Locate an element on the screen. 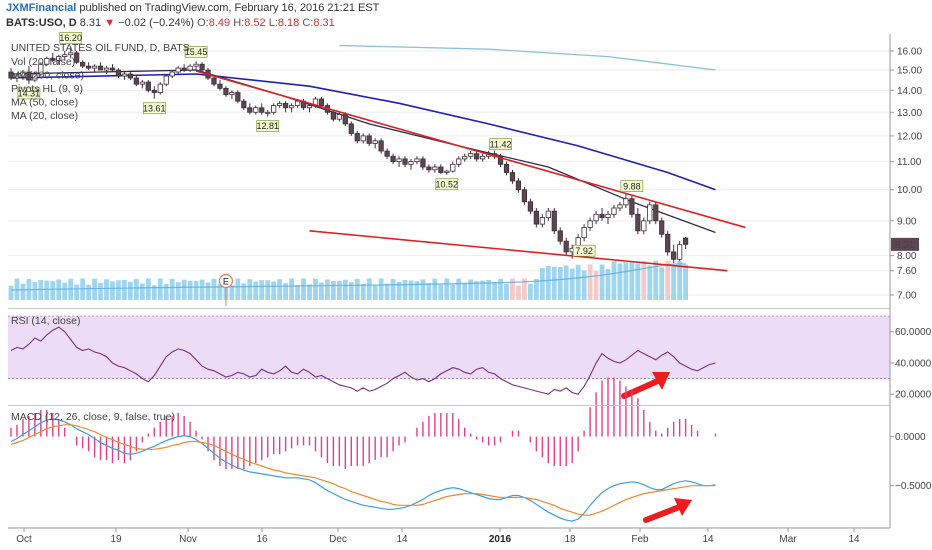 The width and height of the screenshot is (932, 550). y-tick-label: 12.00 is located at coordinates (909, 136).